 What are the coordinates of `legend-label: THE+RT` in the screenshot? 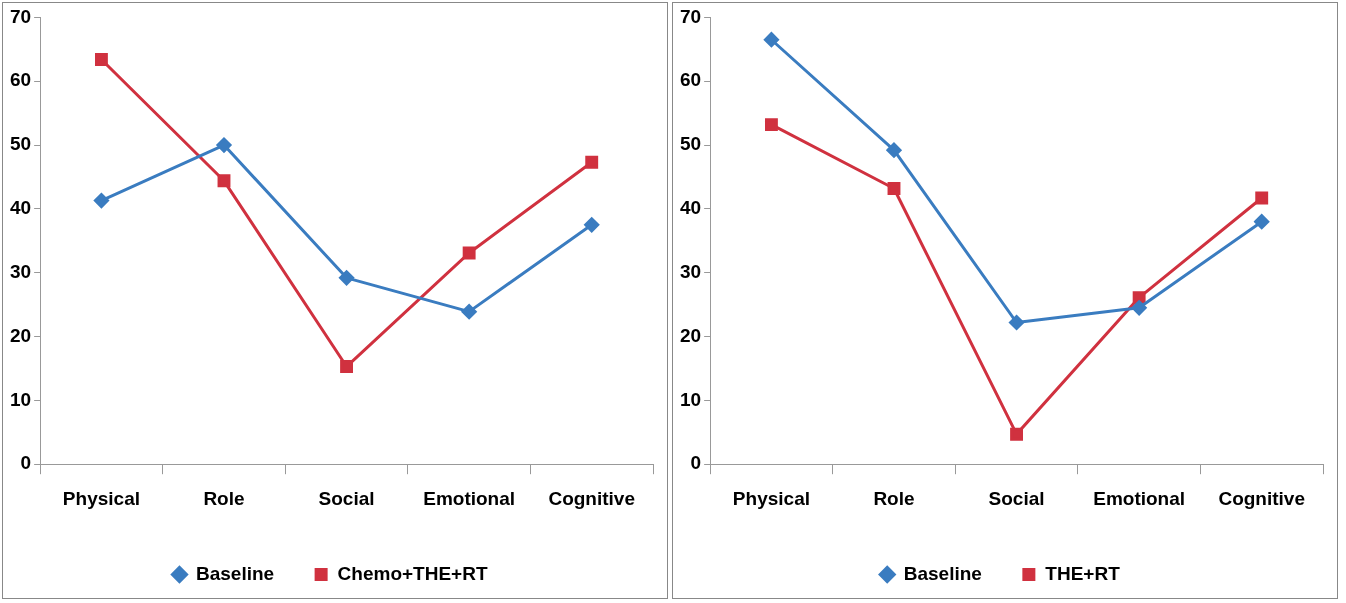 It's located at (1083, 573).